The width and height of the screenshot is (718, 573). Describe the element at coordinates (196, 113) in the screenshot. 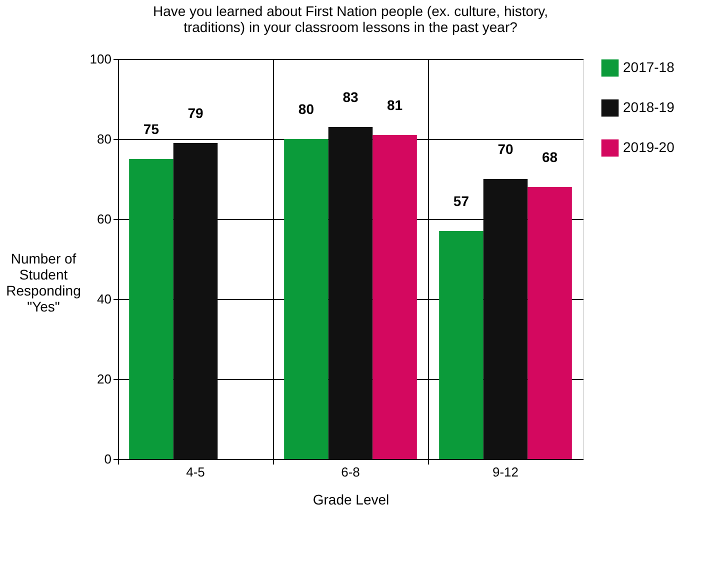

I see `data-label: 79` at that location.